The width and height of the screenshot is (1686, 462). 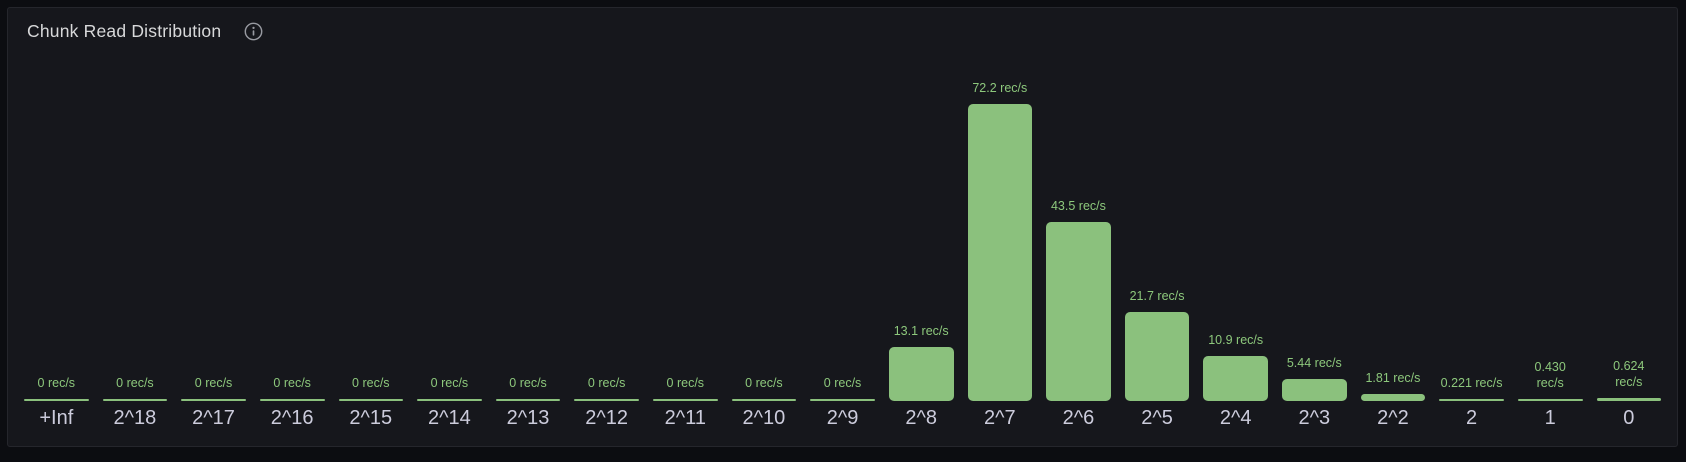 I want to click on bar-value-label: 72.2 rec/s, so click(x=1000, y=87).